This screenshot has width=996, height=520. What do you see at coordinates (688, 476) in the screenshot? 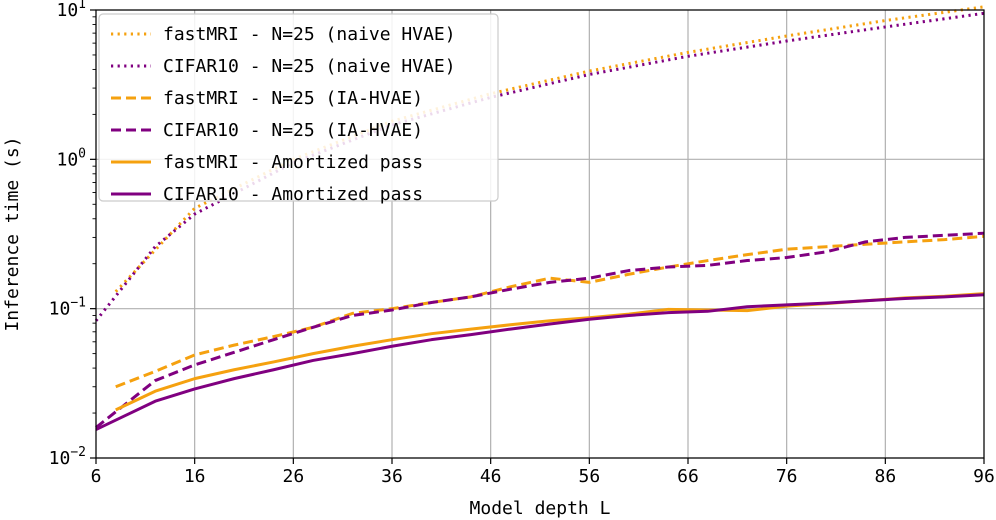
I see `x-tick-label: 66` at bounding box center [688, 476].